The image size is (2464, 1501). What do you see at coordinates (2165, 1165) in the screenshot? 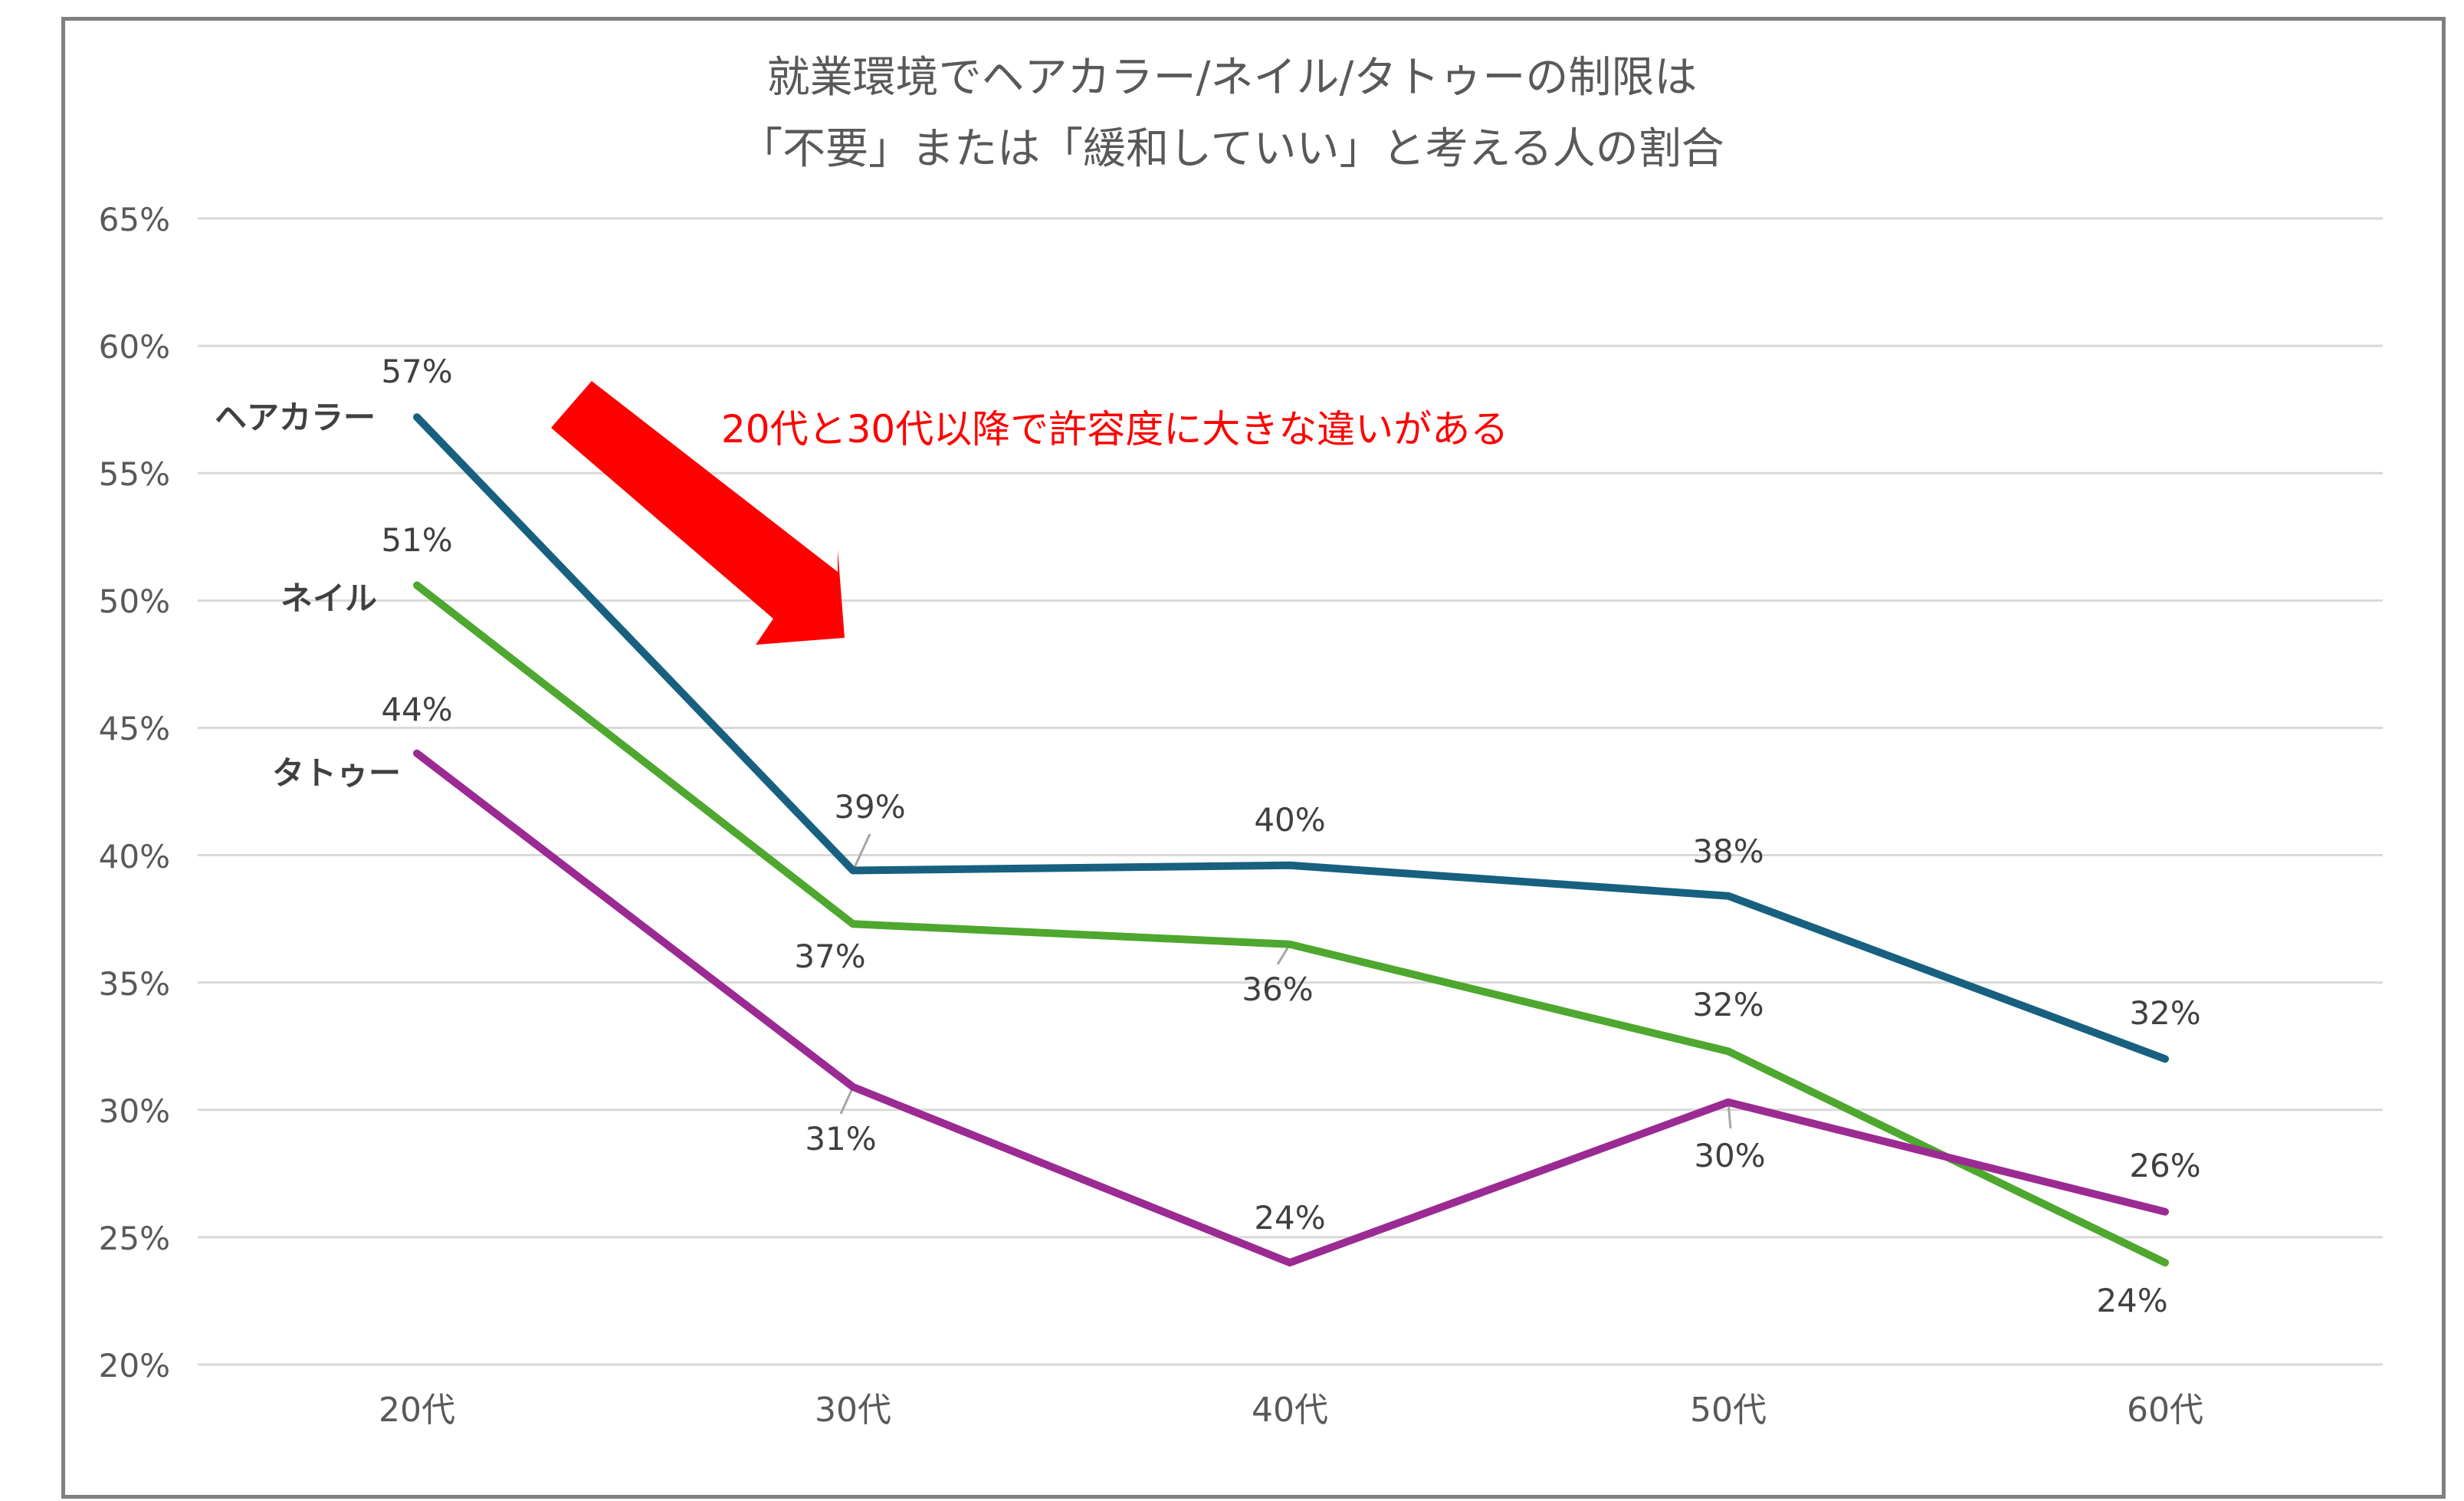
I see `data-label: 26%` at bounding box center [2165, 1165].